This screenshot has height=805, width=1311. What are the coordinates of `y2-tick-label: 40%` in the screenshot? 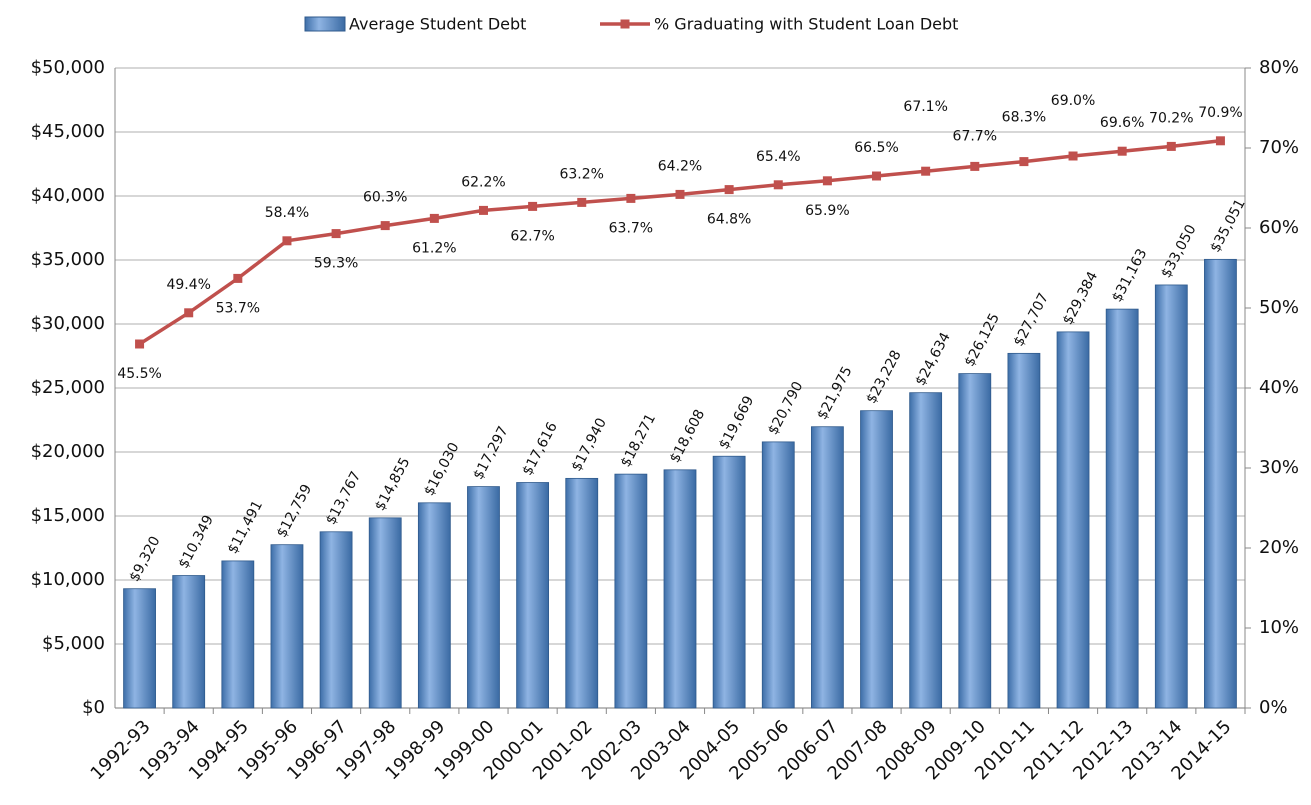 It's located at (1279, 387).